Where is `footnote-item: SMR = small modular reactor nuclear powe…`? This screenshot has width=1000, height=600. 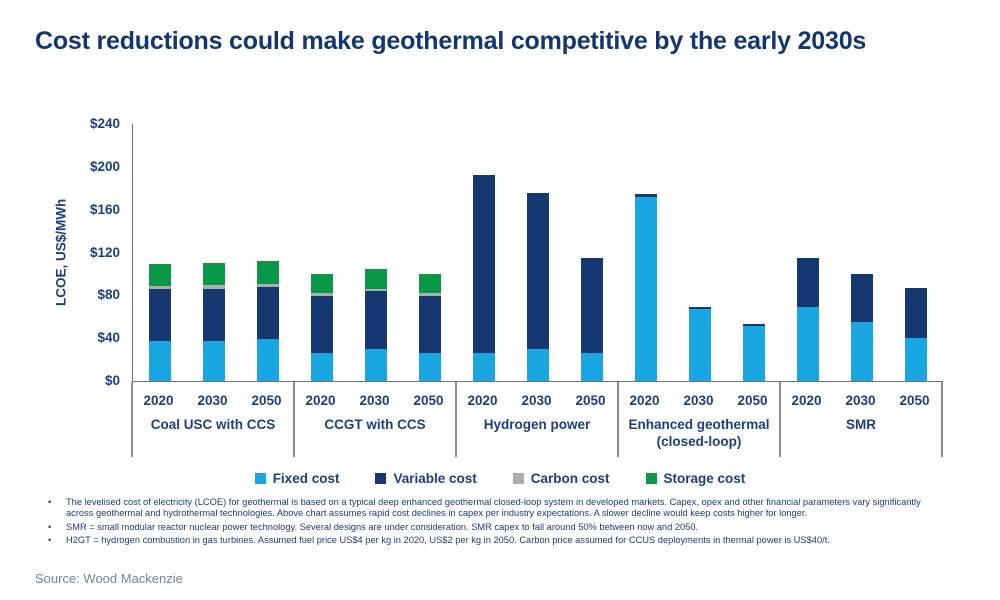 footnote-item: SMR = small modular reactor nuclear powe… is located at coordinates (487, 528).